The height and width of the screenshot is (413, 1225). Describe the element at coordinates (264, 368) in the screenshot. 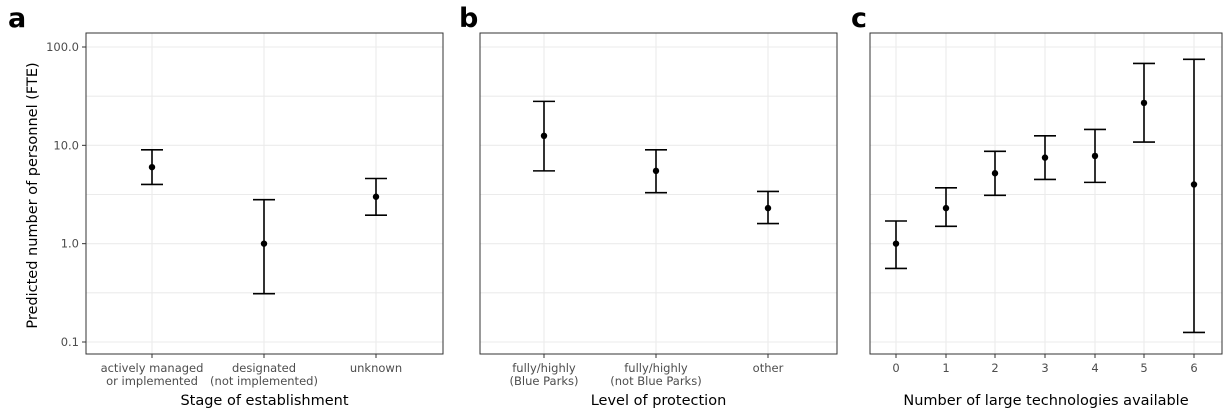

I see `x-tick-label: designated` at that location.